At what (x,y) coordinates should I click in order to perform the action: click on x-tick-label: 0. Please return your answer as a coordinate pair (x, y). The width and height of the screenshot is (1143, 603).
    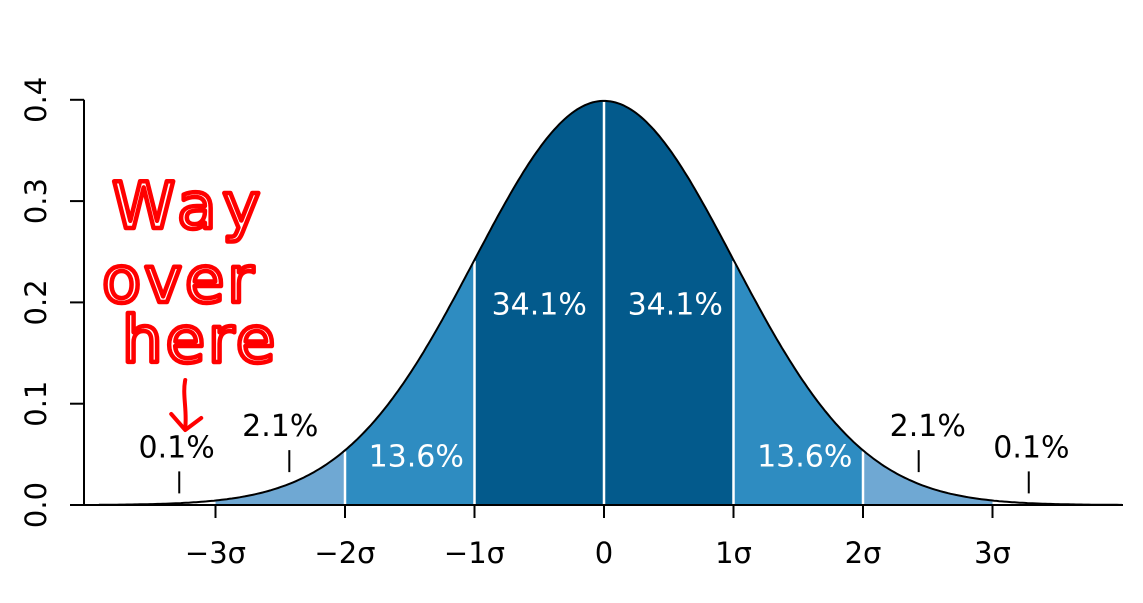
    Looking at the image, I should click on (604, 553).